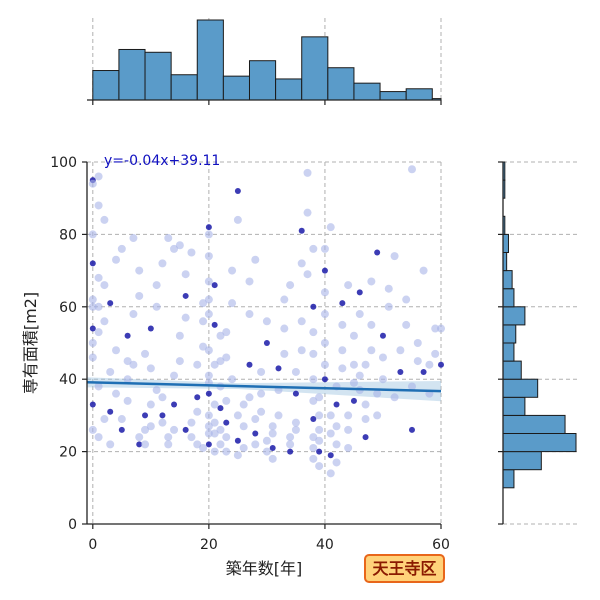  What do you see at coordinates (539, 325) in the screenshot?
I see `right-histogram` at bounding box center [539, 325].